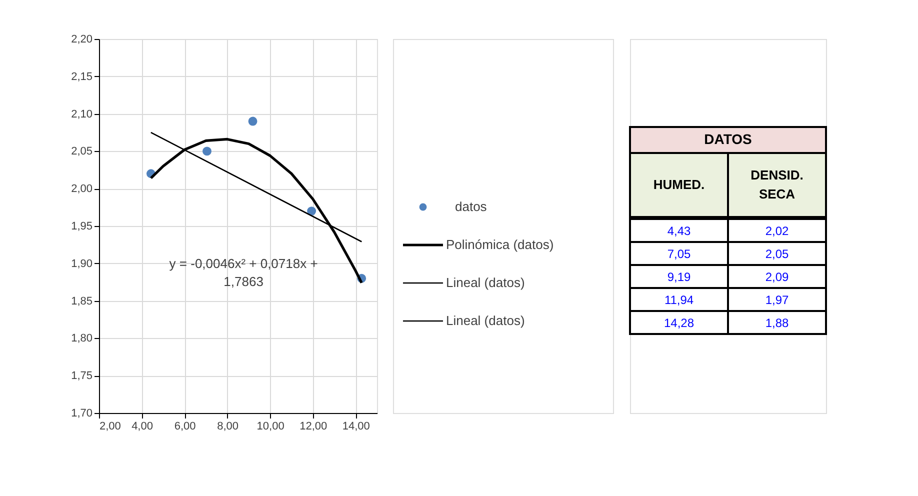  I want to click on y-tick-label: 2,00, so click(81, 189).